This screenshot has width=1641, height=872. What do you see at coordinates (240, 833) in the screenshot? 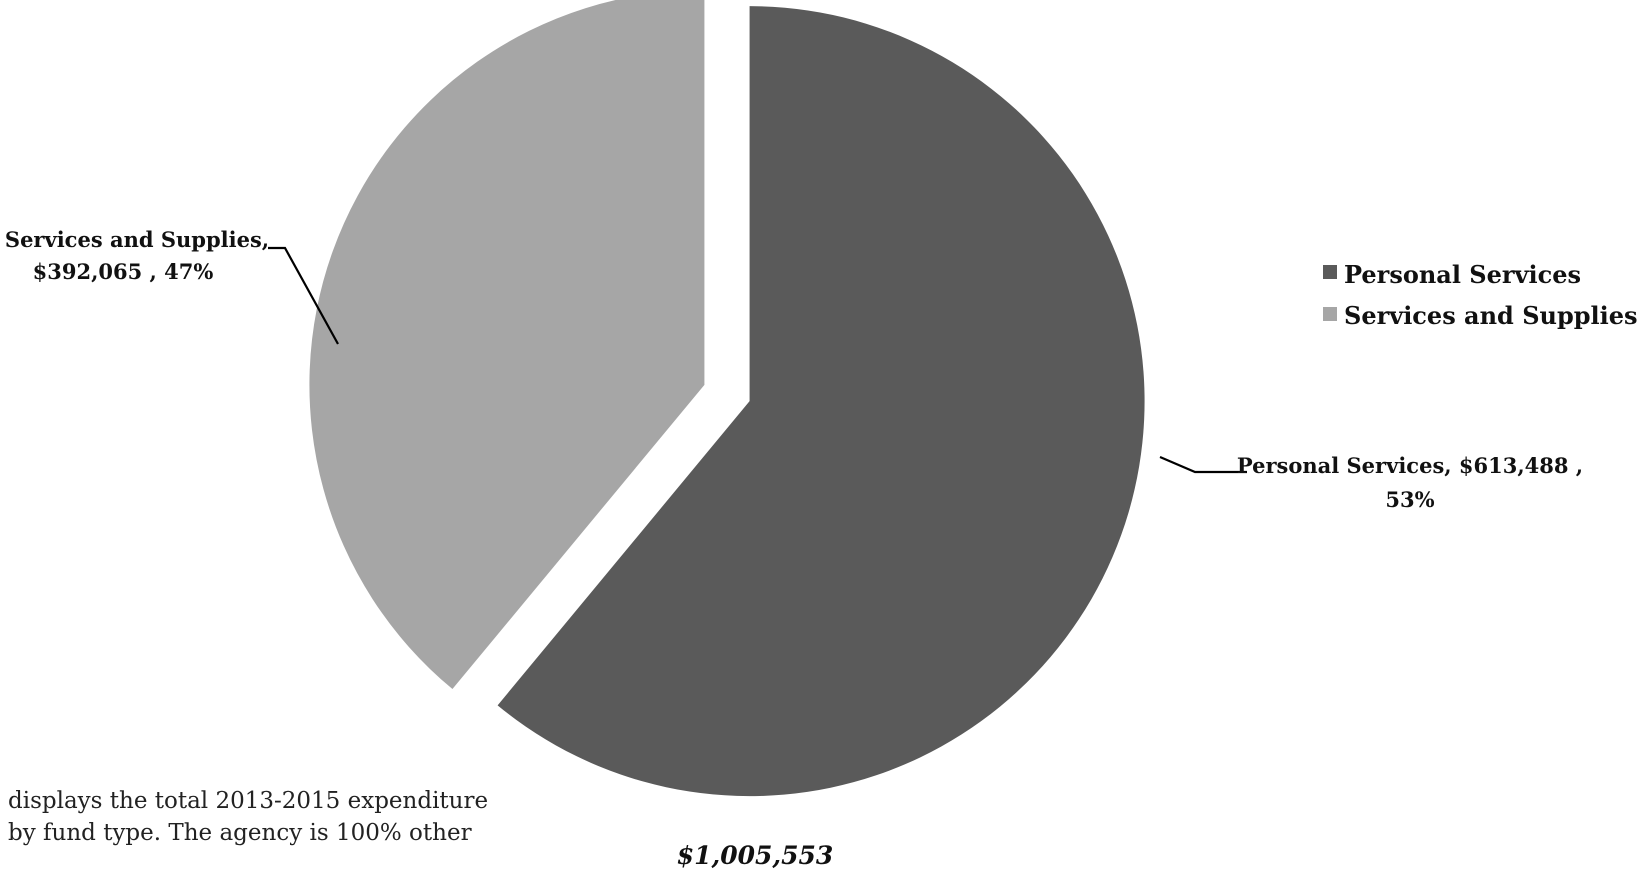
I see `body-text-line2: by fund type. The agency is 100% other` at bounding box center [240, 833].